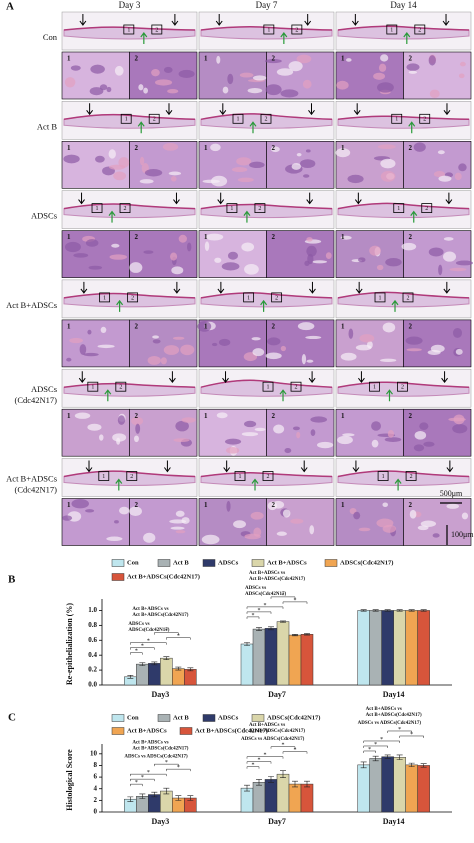 This screenshot has height=843, width=474. I want to click on legend-label: Act B, so click(181, 717).